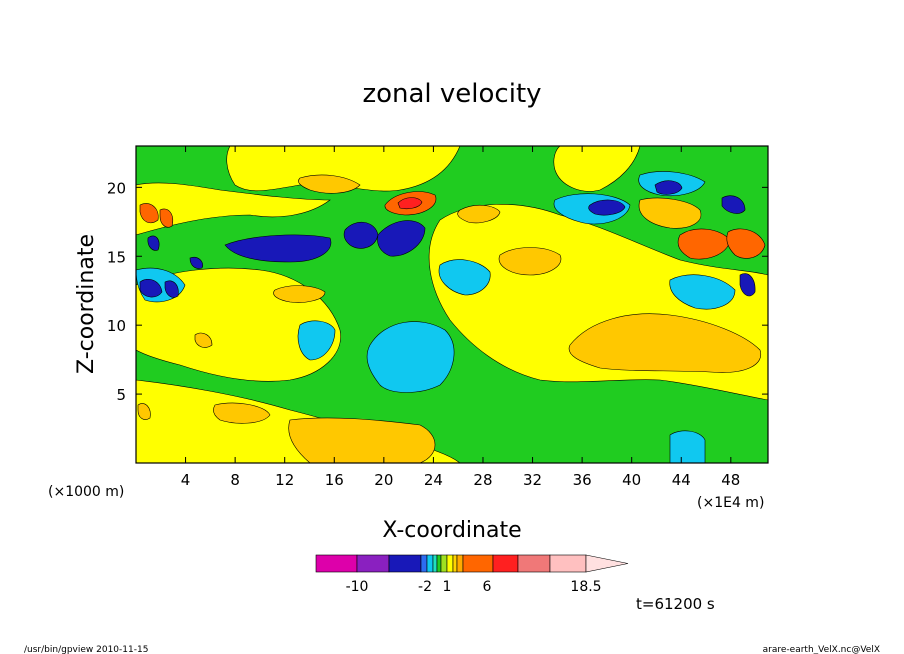 This screenshot has width=904, height=654. What do you see at coordinates (451, 94) in the screenshot?
I see `chart-title: zonal velocity` at bounding box center [451, 94].